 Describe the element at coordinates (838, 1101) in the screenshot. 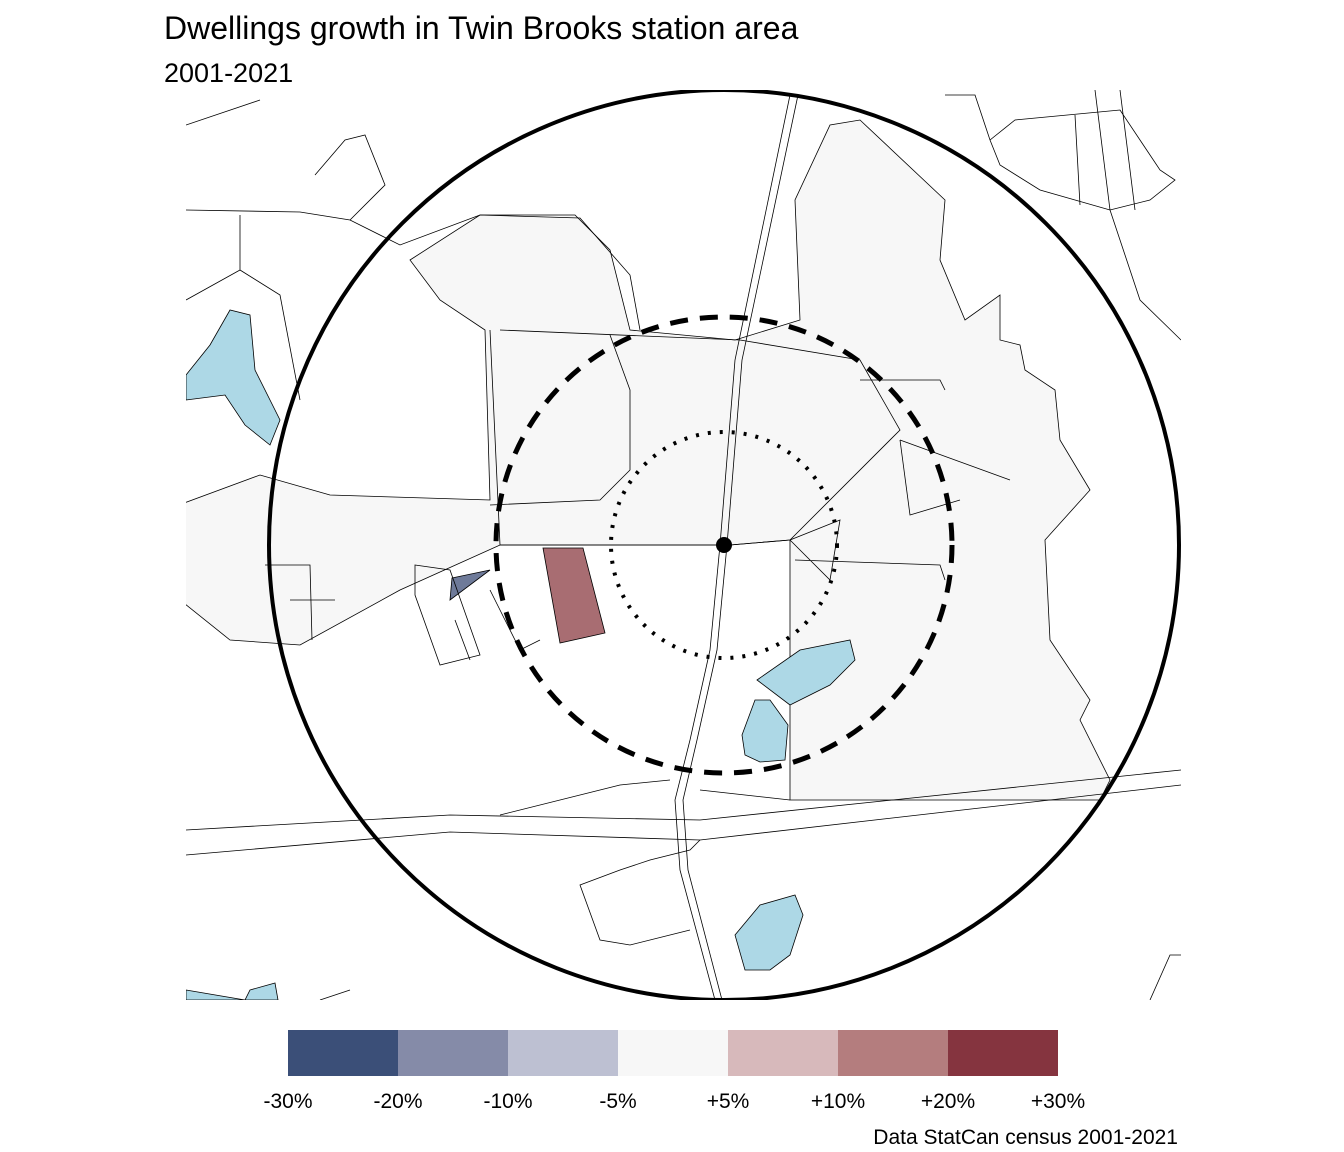

I see `legend-label: +10%` at that location.